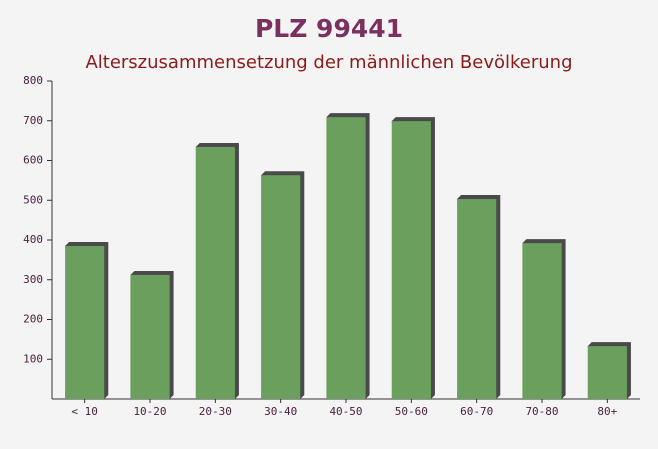 The height and width of the screenshot is (449, 658). What do you see at coordinates (33, 160) in the screenshot?
I see `y-tick-label: 600` at bounding box center [33, 160].